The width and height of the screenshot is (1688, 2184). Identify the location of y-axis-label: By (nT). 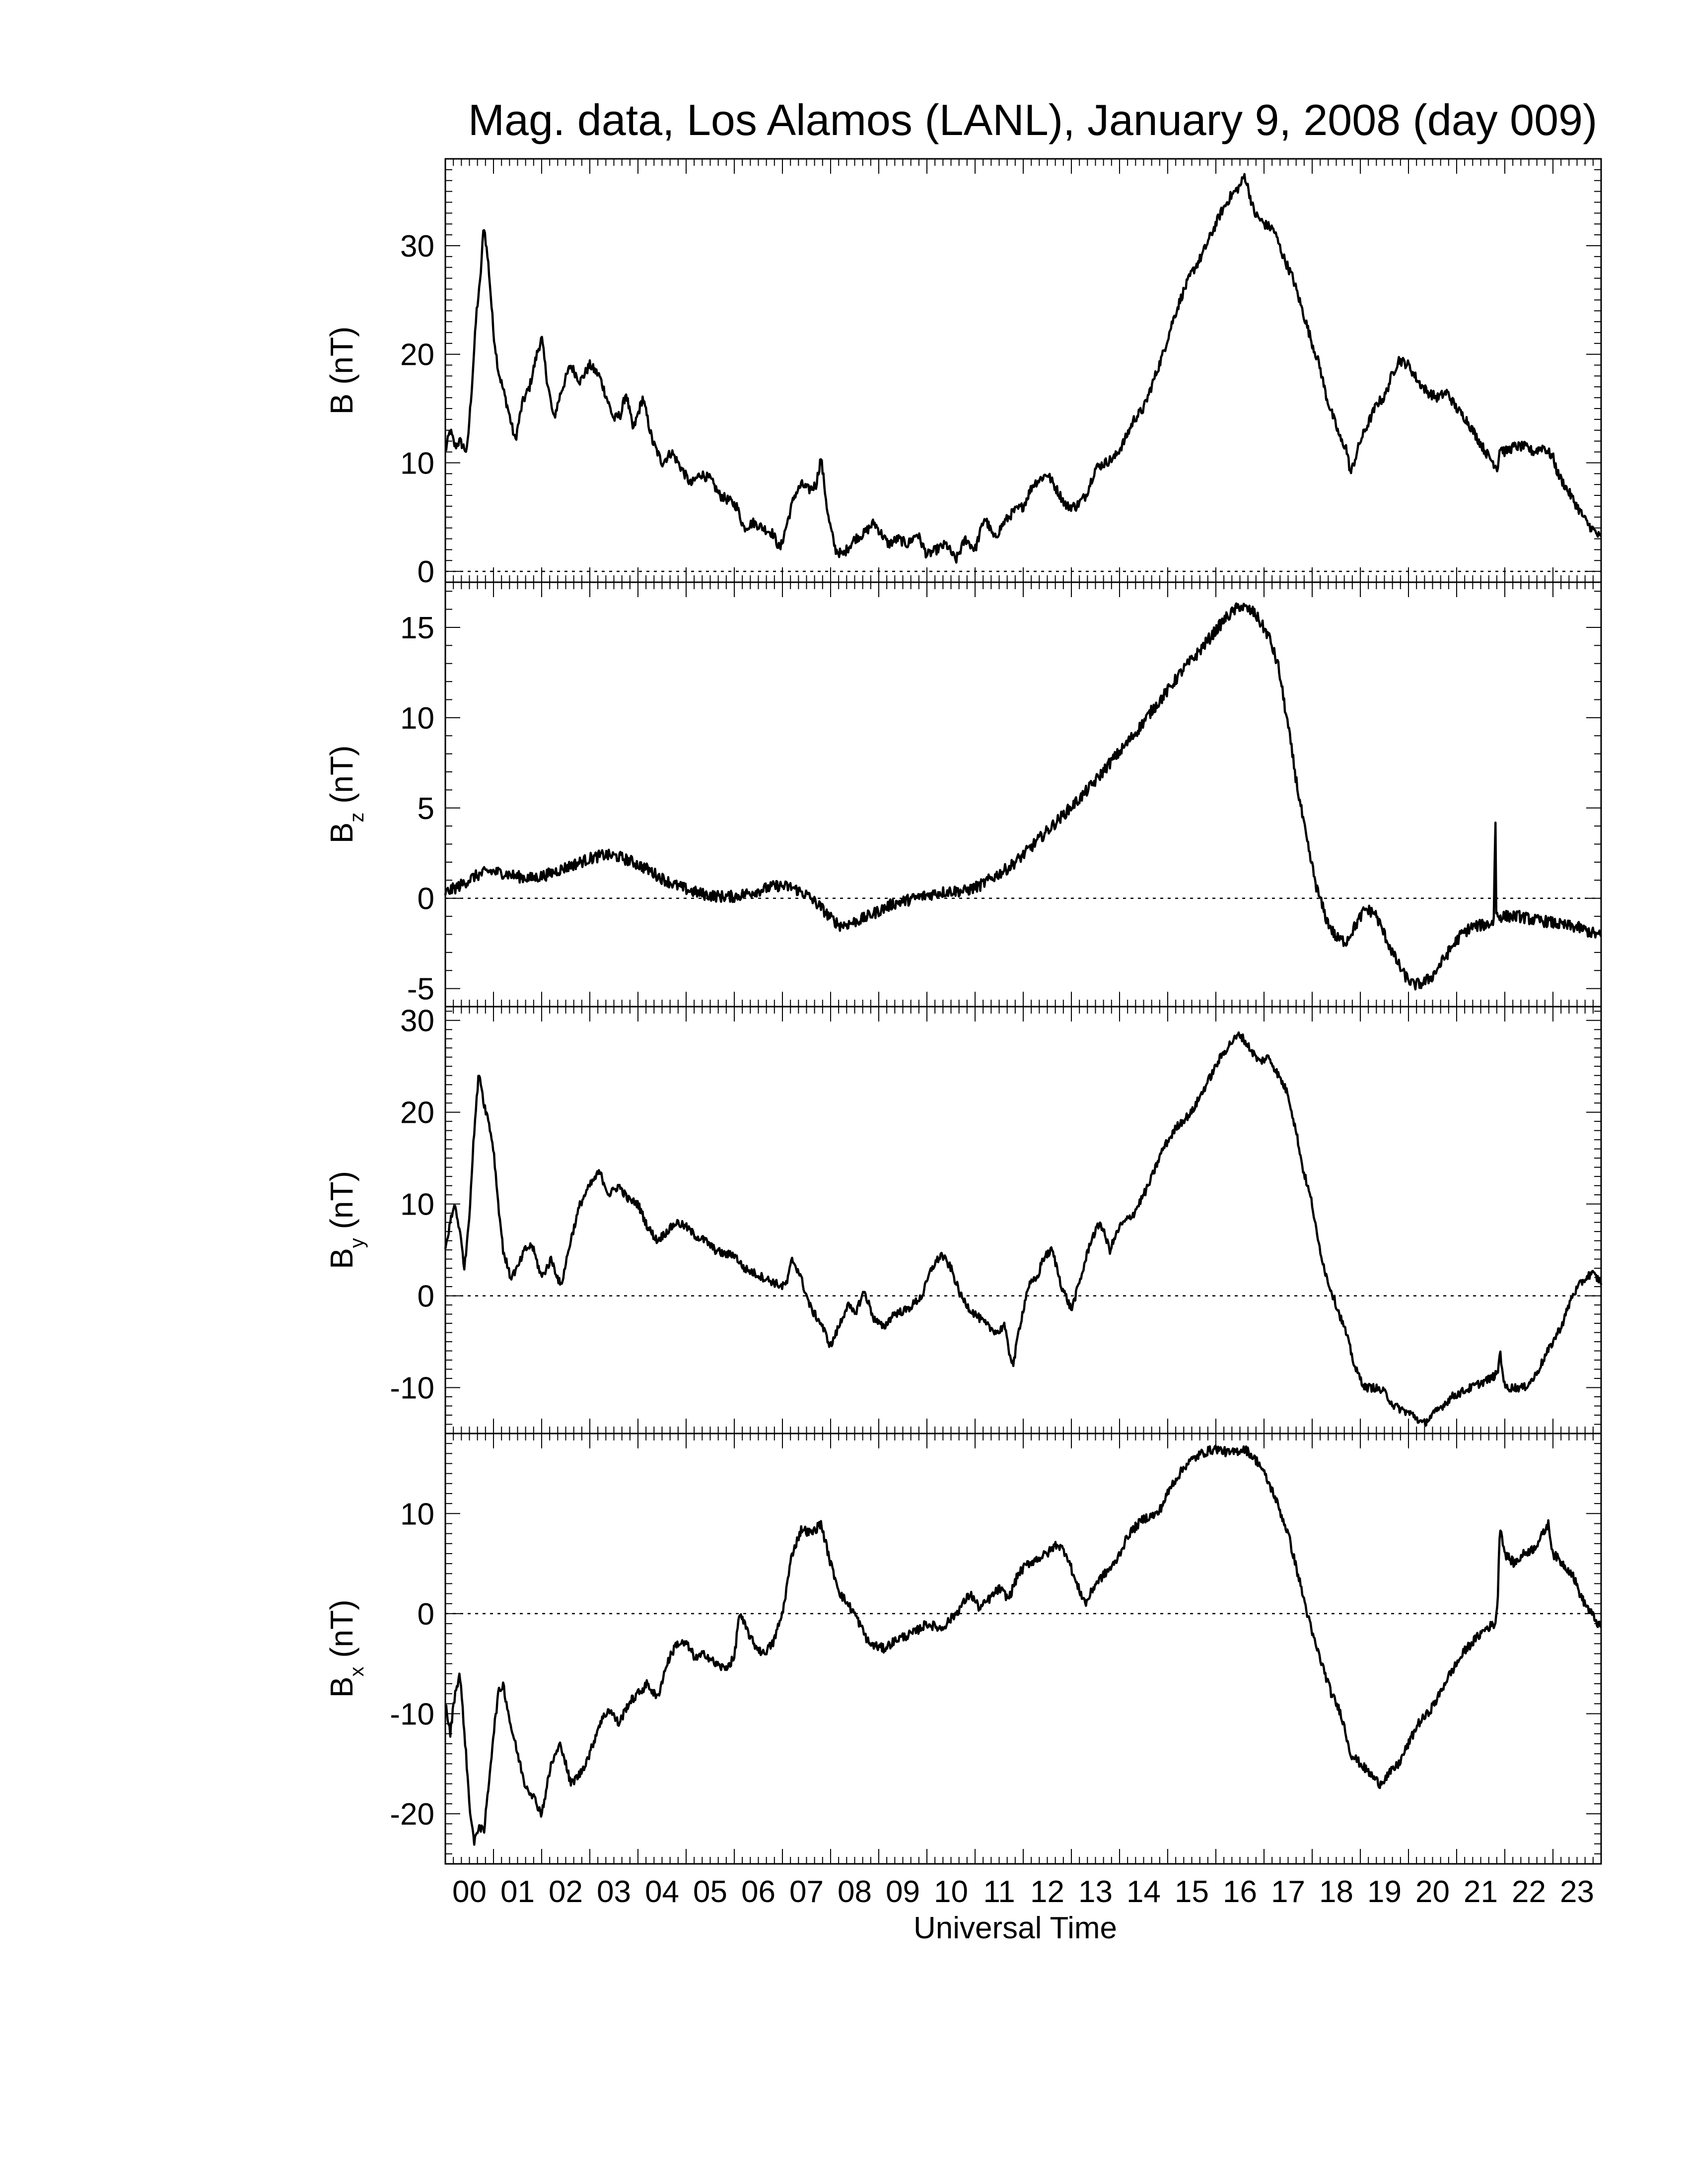
(346, 1220).